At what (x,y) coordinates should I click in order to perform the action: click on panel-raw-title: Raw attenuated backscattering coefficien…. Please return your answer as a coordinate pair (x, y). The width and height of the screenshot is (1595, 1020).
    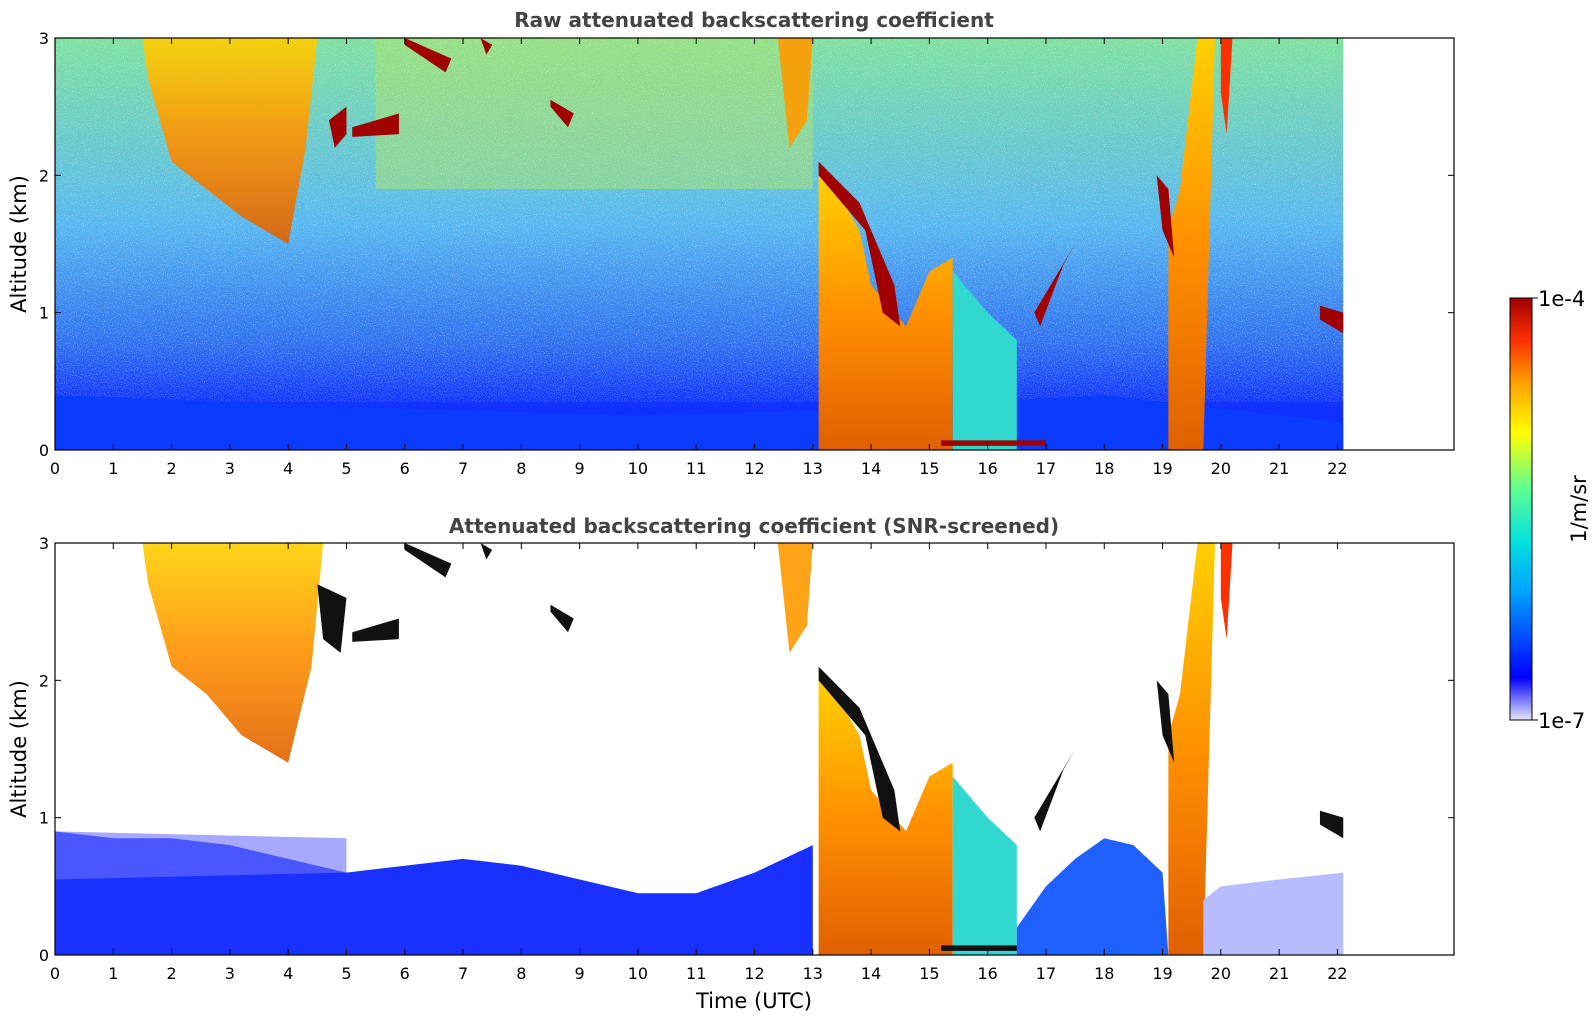
    Looking at the image, I should click on (754, 20).